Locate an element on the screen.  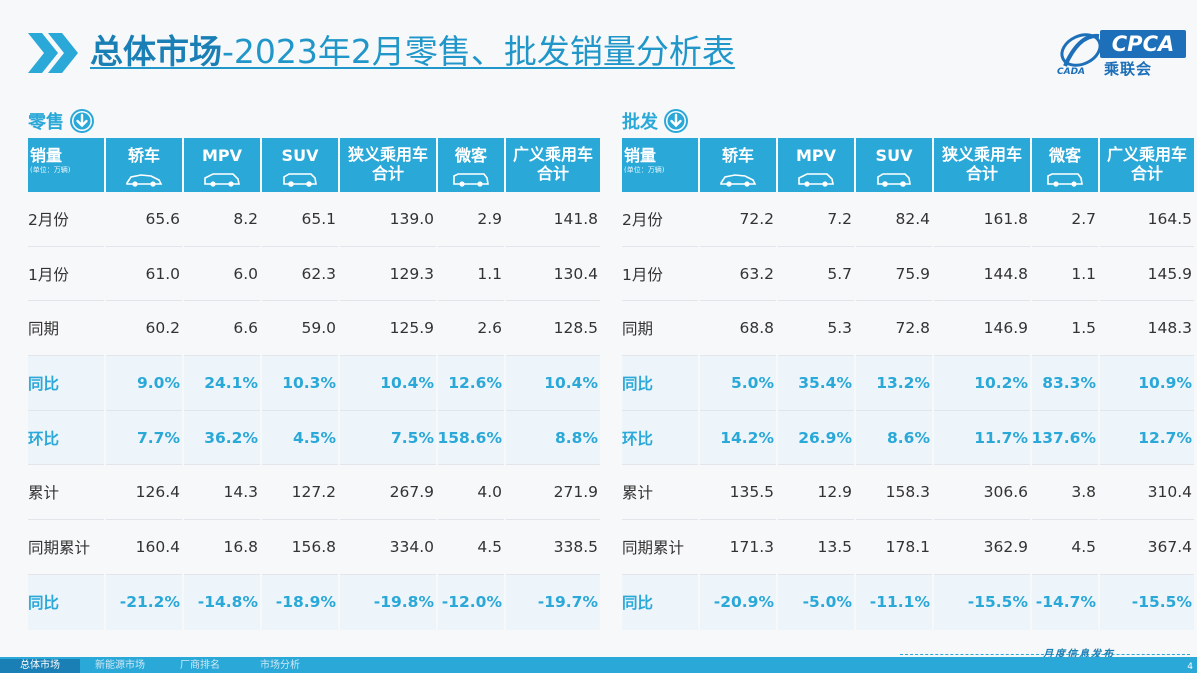
suv-icon is located at coordinates (300, 180).